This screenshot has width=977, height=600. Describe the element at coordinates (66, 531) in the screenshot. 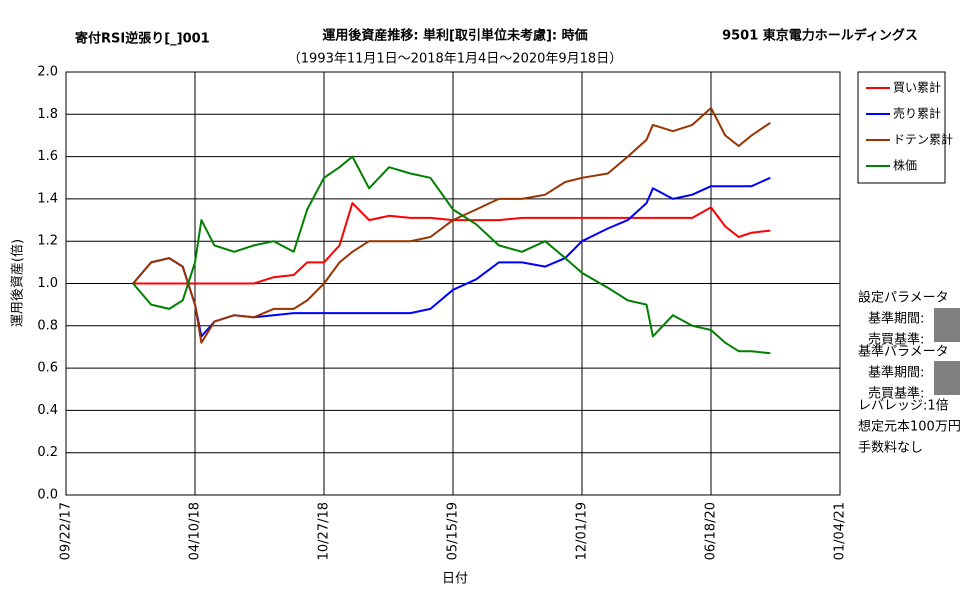

I see `x-tick-label: 09/22/17` at that location.